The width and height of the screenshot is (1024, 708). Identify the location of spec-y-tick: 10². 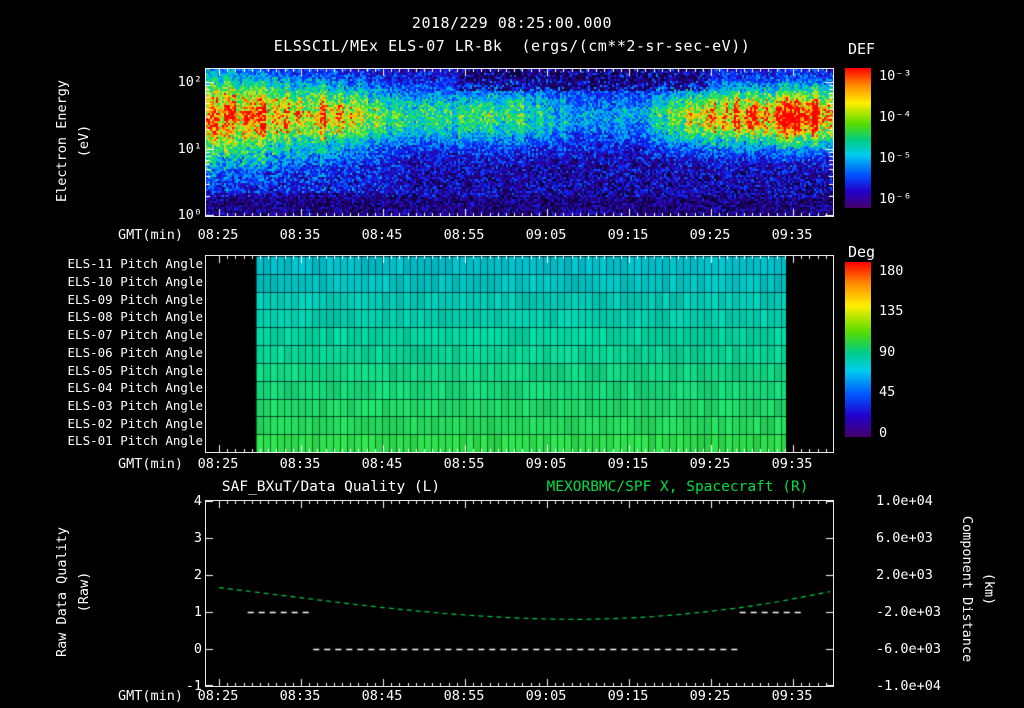
(189, 82).